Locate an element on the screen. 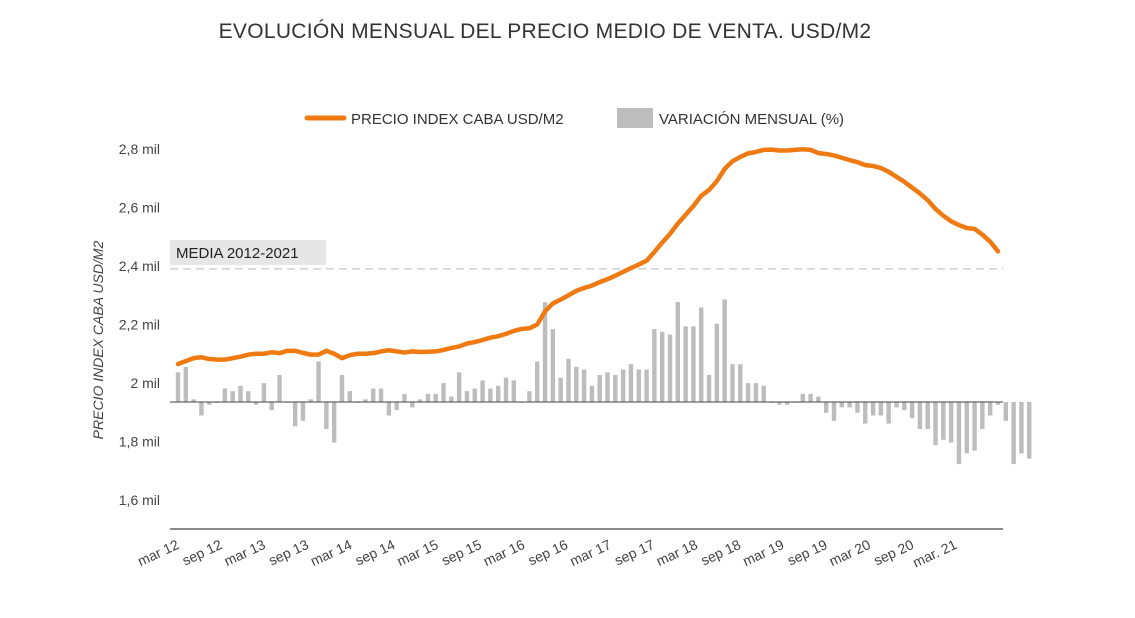  legend-label-price: PRECIO INDEX CABA USD/M2 is located at coordinates (457, 119).